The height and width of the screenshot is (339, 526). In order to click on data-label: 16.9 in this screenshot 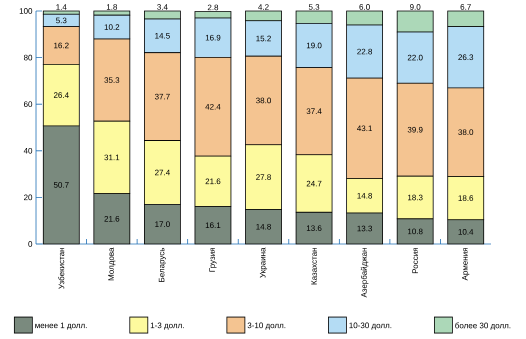, I will do `click(213, 37)`.